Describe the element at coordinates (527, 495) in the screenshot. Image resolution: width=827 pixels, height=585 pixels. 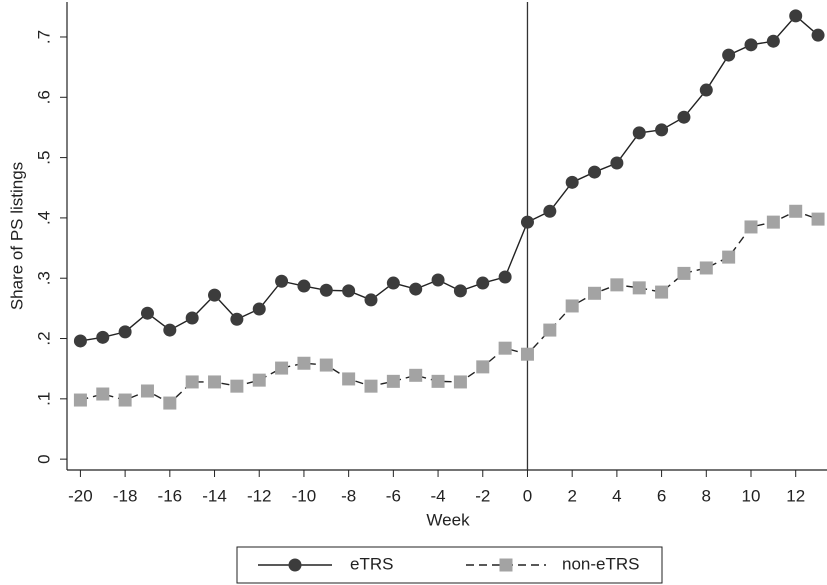
I see `x-tick-label: 0` at that location.